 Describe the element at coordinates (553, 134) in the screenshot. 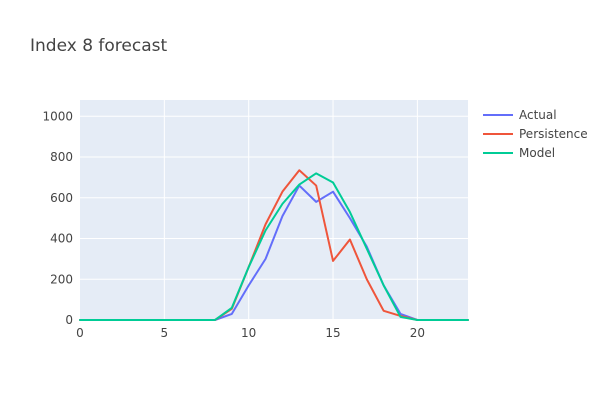

I see `legend-label: Persistence` at that location.